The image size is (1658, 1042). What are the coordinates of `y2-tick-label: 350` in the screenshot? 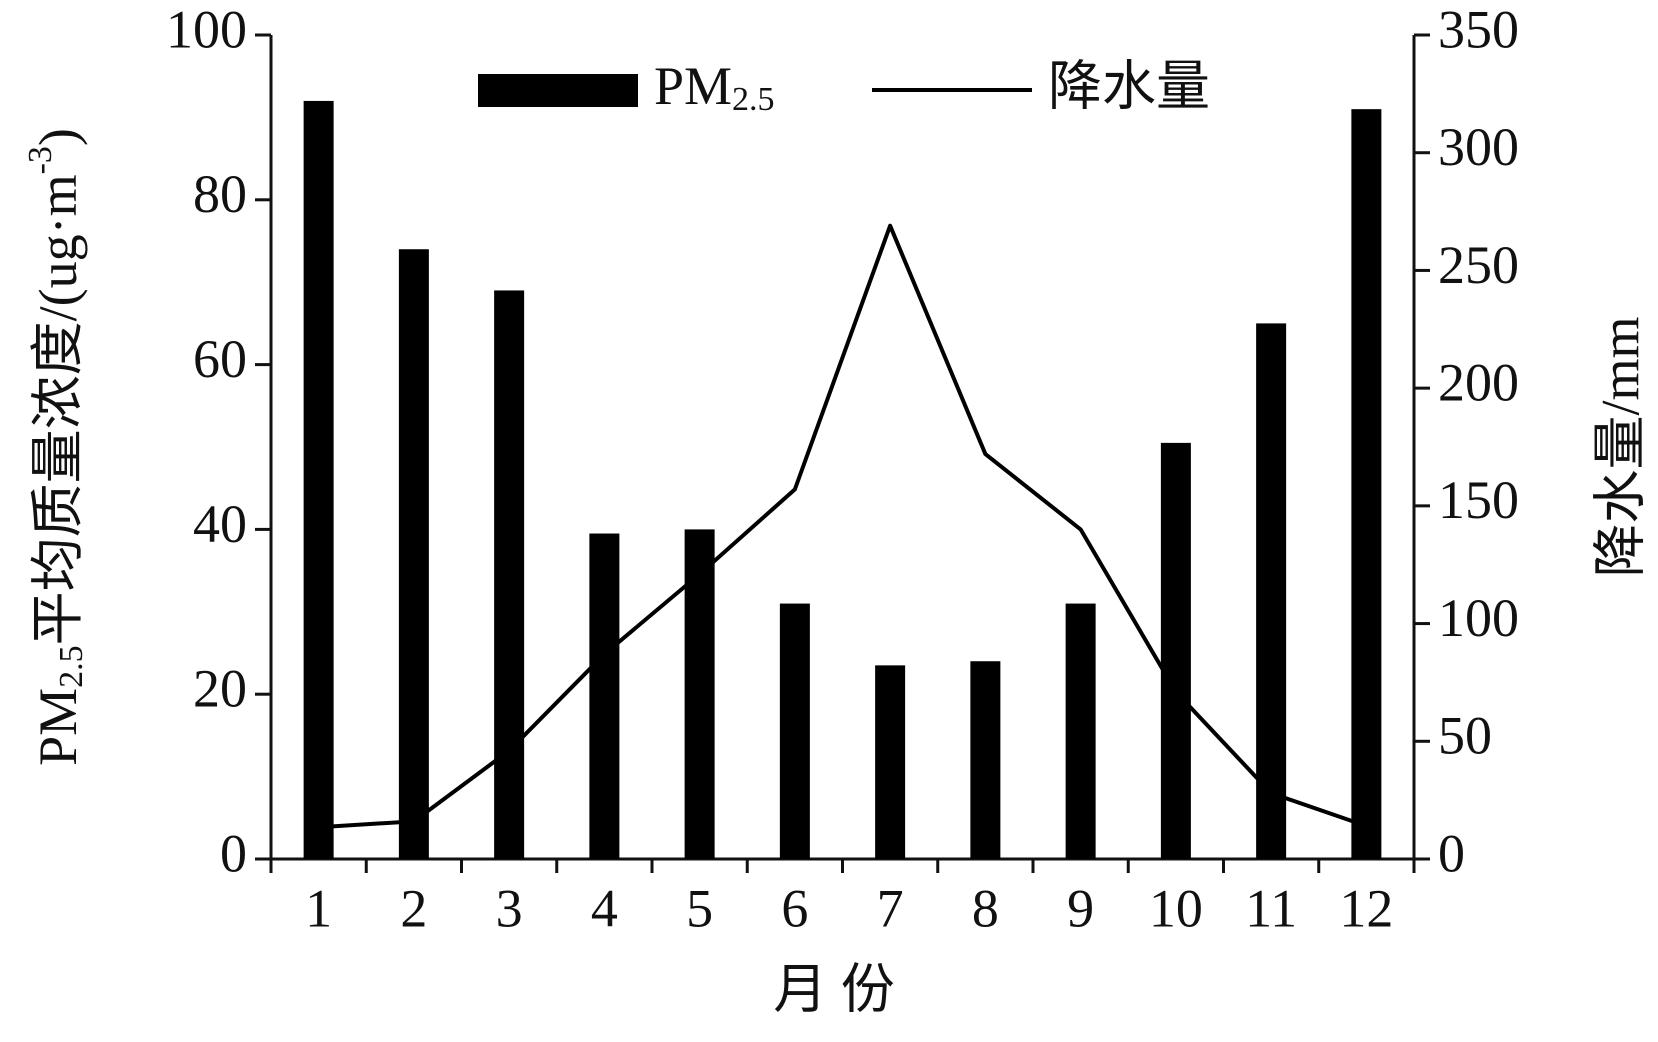 It's located at (1478, 29).